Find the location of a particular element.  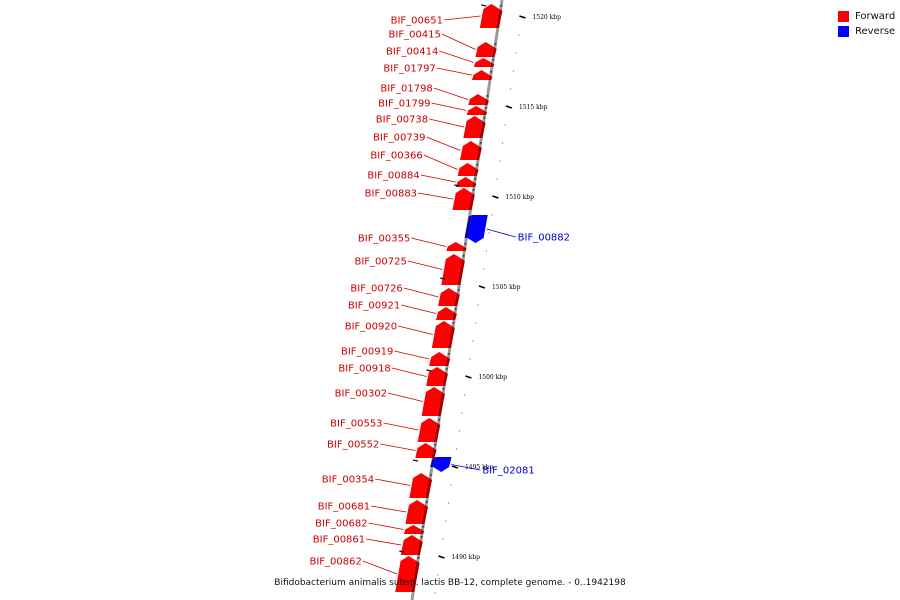

gene-bif-02081: BIF_02081 is located at coordinates (482, 467).